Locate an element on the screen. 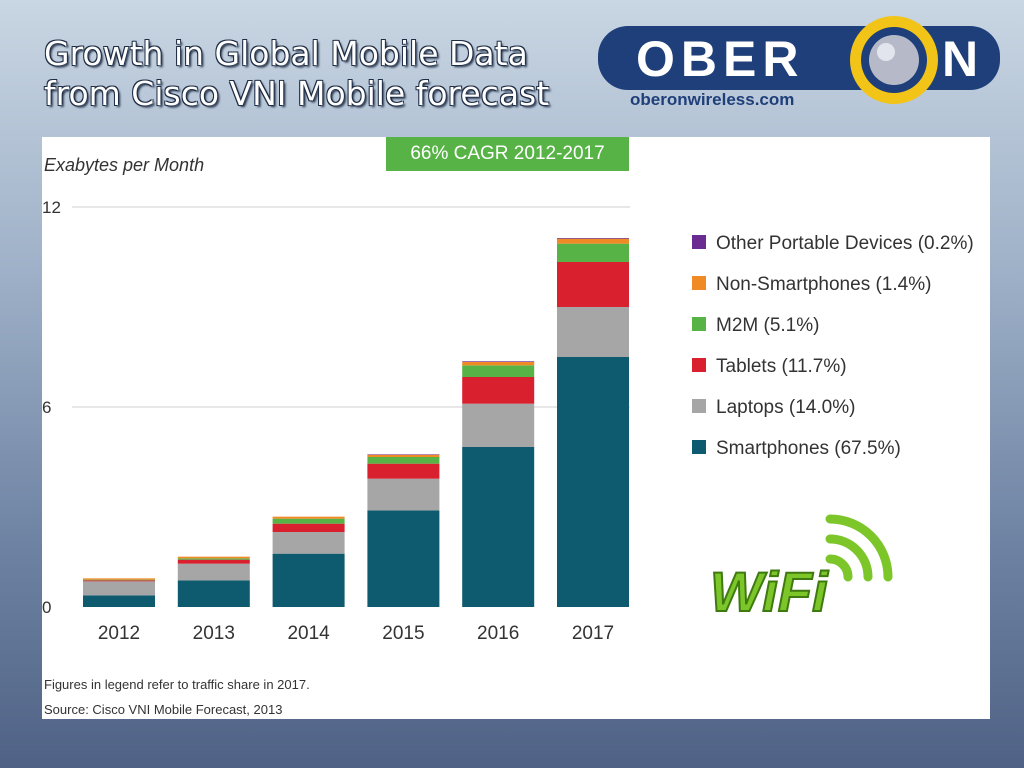 The width and height of the screenshot is (1024, 768). legend-item: Laptops (14.0%) is located at coordinates (833, 417).